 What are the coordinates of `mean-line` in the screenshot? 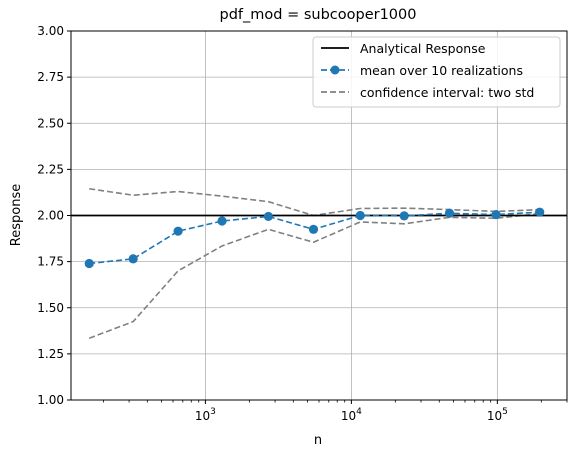 It's located at (314, 238).